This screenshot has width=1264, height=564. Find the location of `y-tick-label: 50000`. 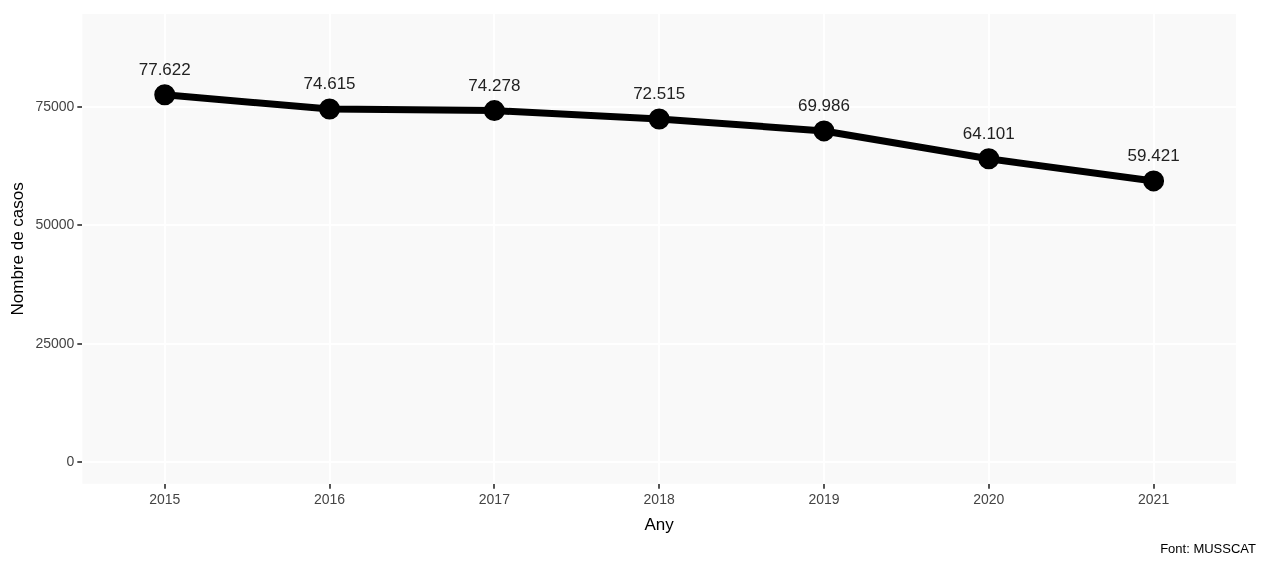

y-tick-label: 50000 is located at coordinates (55, 224).